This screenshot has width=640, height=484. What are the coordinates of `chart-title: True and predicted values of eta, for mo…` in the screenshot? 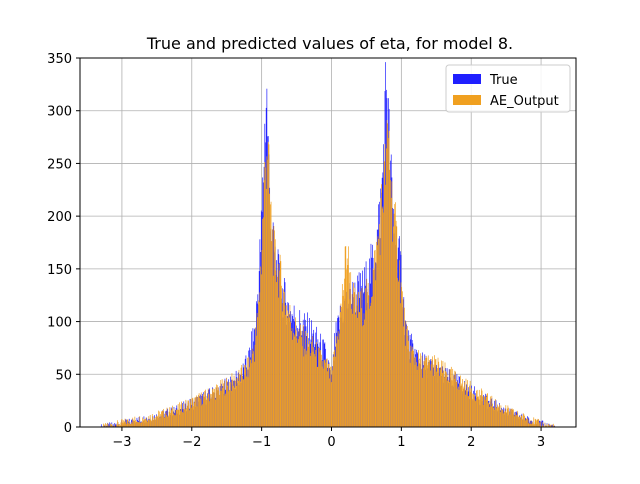 It's located at (329, 43).